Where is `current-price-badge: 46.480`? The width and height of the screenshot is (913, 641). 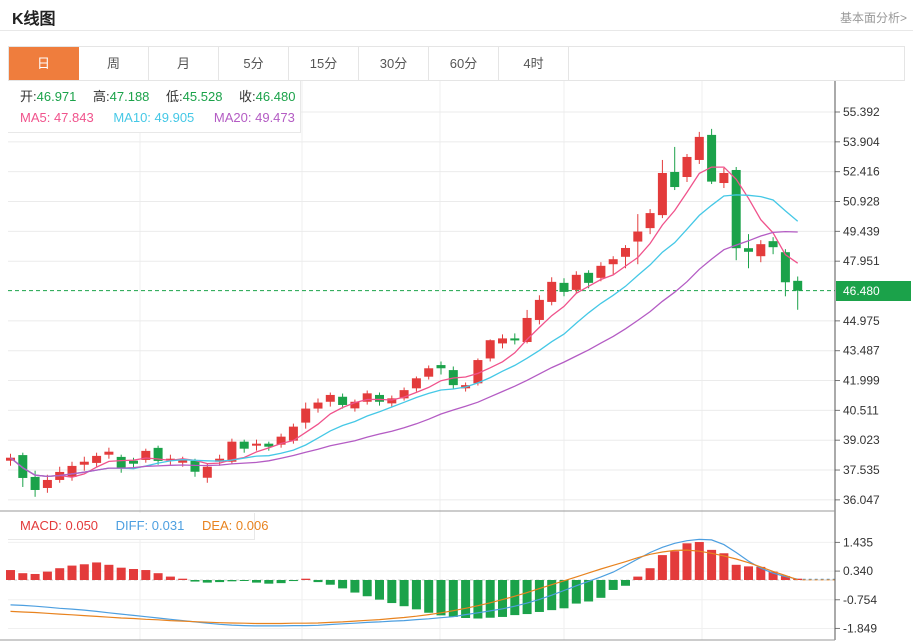
current-price-badge: 46.480 is located at coordinates (873, 291).